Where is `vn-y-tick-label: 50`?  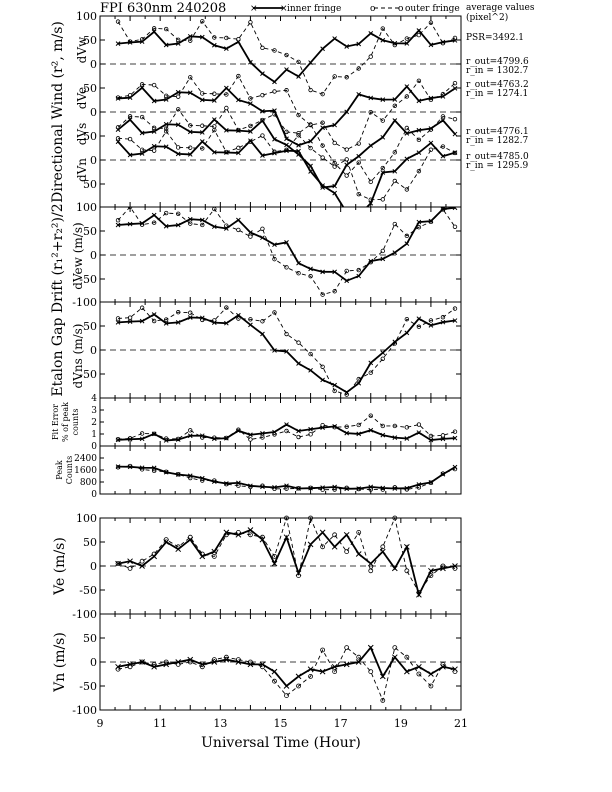 vn-y-tick-label: 50 is located at coordinates (90, 638).